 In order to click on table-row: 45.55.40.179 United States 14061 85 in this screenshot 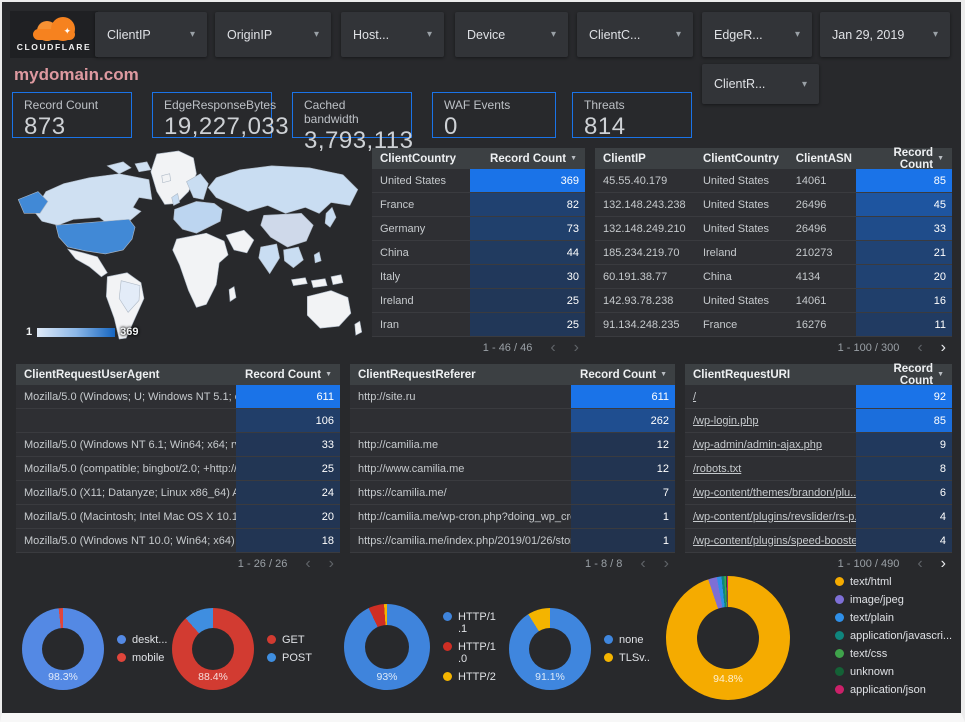, I will do `click(773, 181)`.